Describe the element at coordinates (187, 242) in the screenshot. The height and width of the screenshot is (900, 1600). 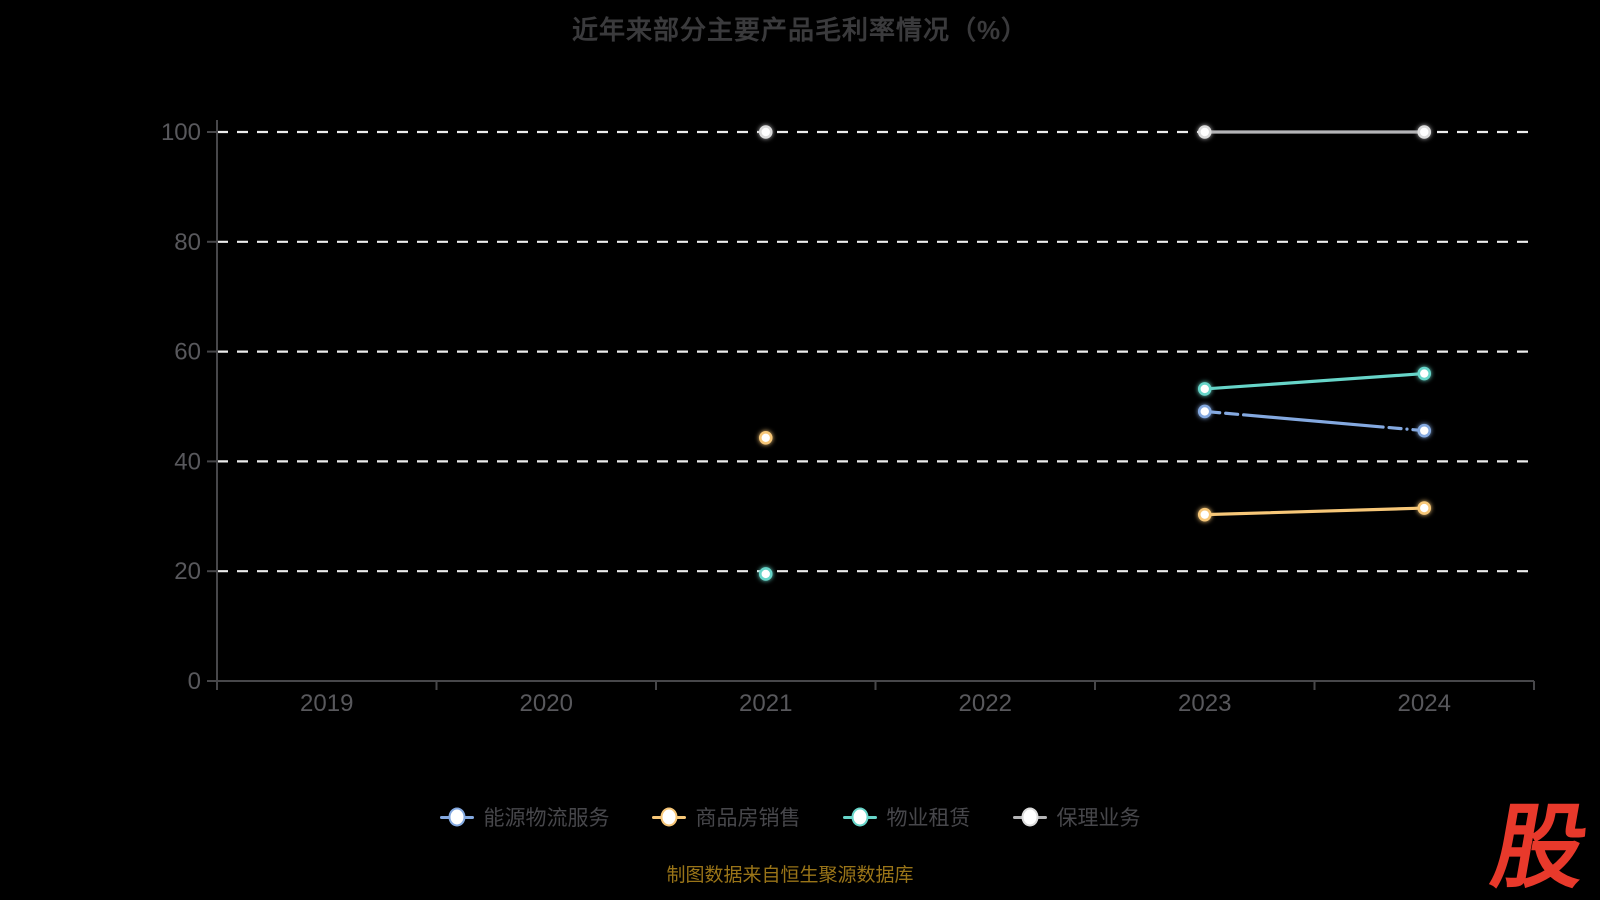
I see `y-axis-label: 80` at that location.